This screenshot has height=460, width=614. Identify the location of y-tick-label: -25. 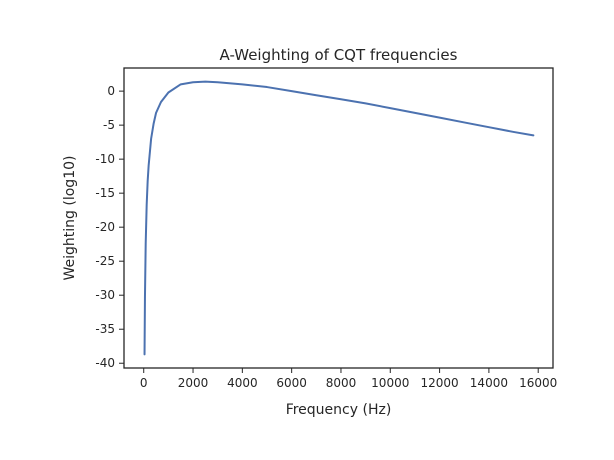
(105, 261).